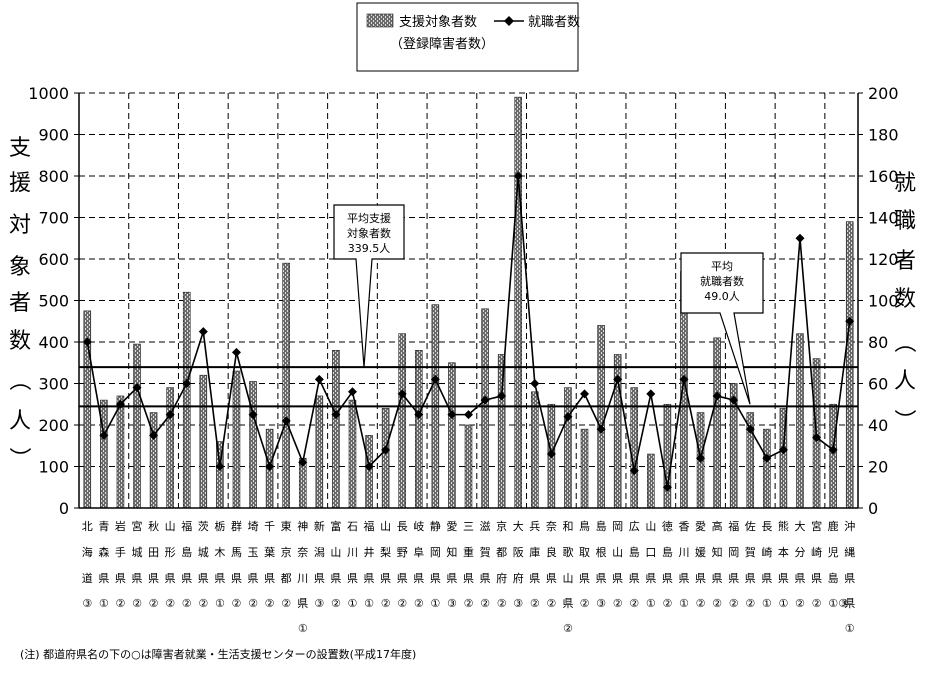  What do you see at coordinates (584, 468) in the screenshot?
I see `bar-鳥取県` at bounding box center [584, 468].